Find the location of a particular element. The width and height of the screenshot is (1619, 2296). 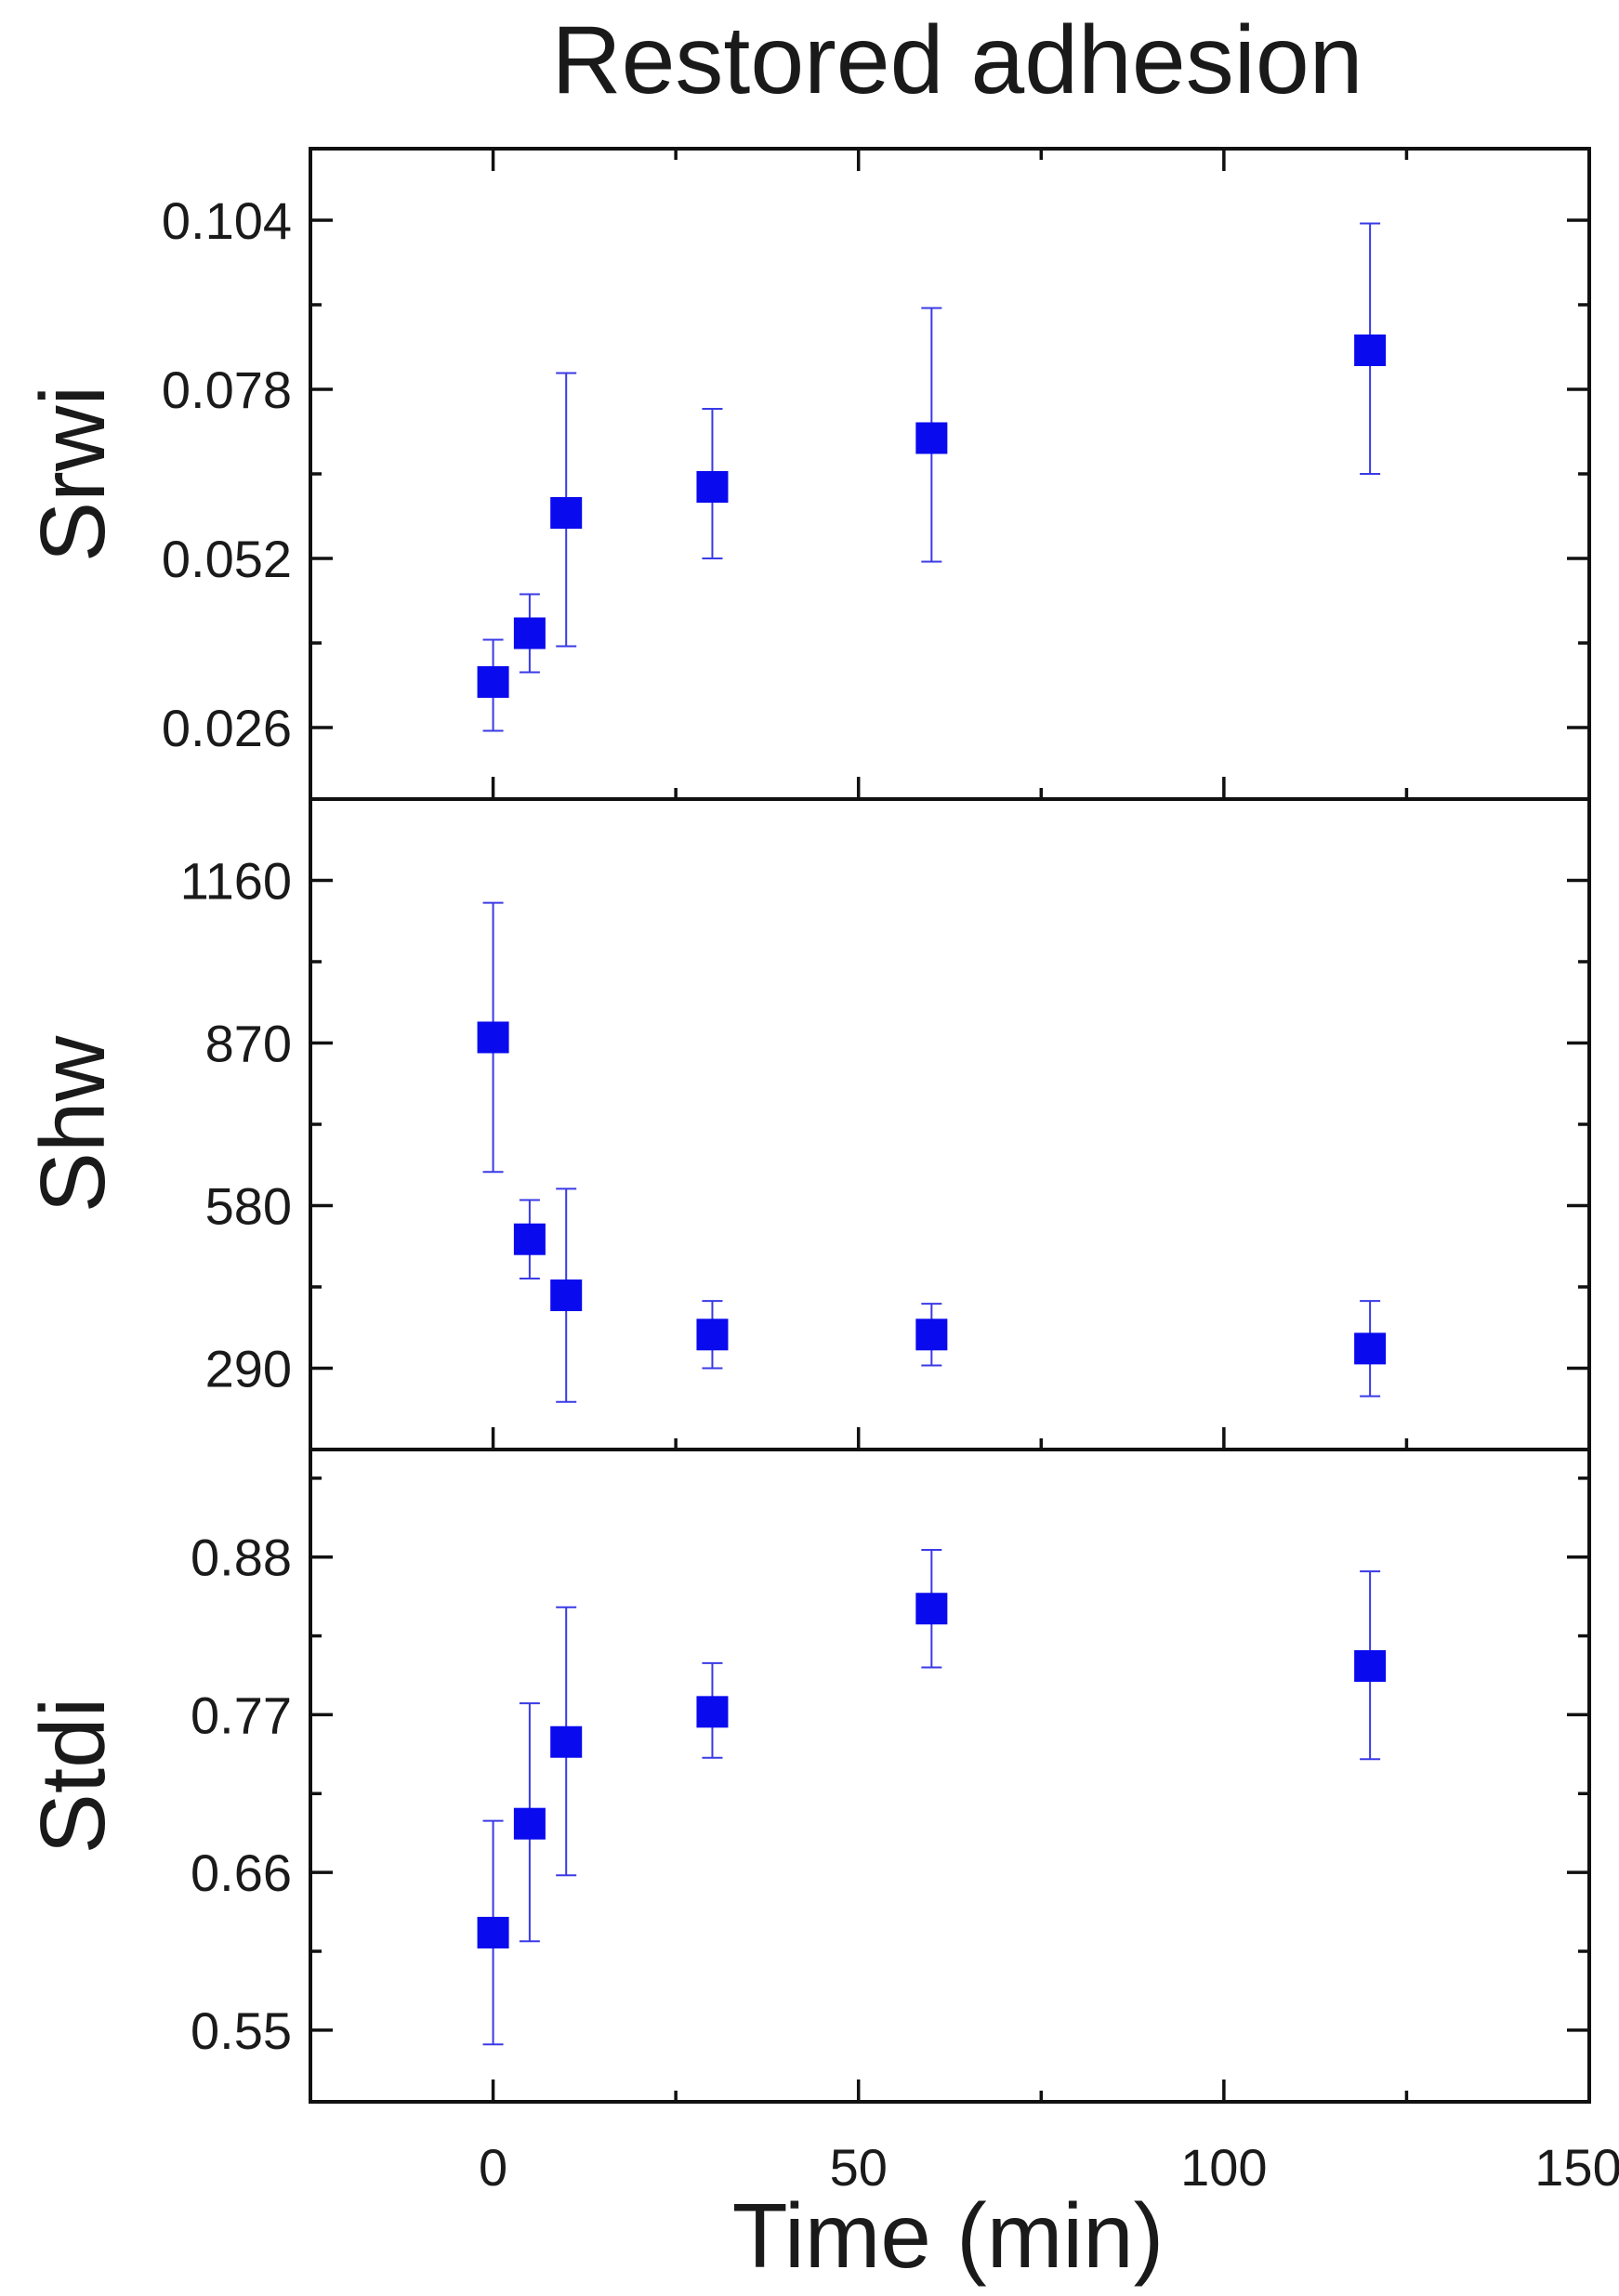

y-tick-label: 0.026 is located at coordinates (227, 728).